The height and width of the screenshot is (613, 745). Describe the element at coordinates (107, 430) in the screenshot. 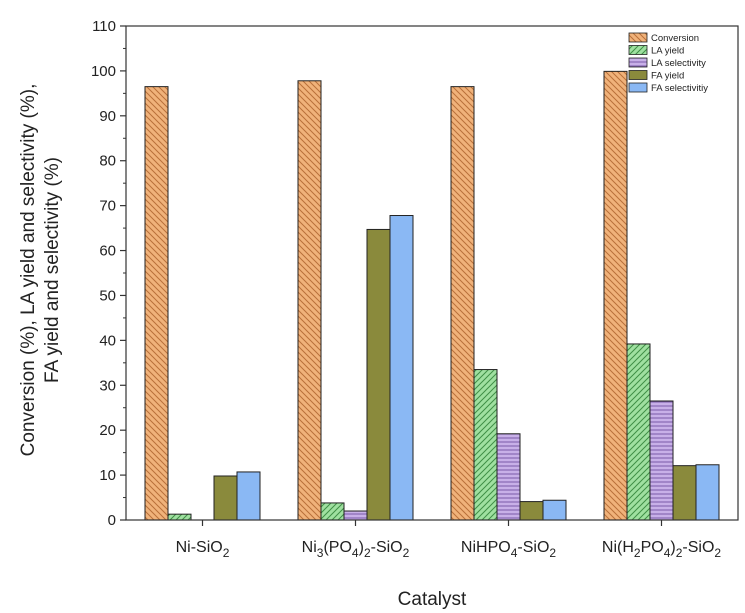

I see `y-tick-label: 20` at that location.